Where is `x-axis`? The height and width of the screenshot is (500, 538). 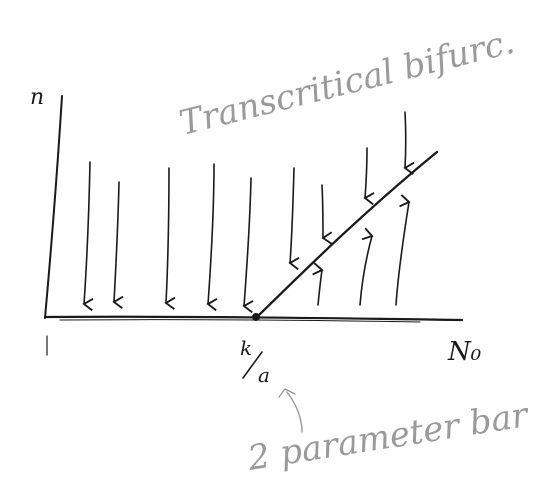
x-axis is located at coordinates (253, 318).